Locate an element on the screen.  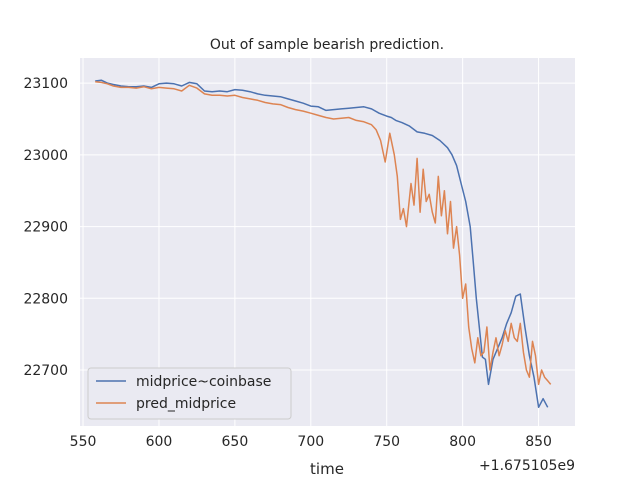
x-tick-label: 750 is located at coordinates (386, 442).